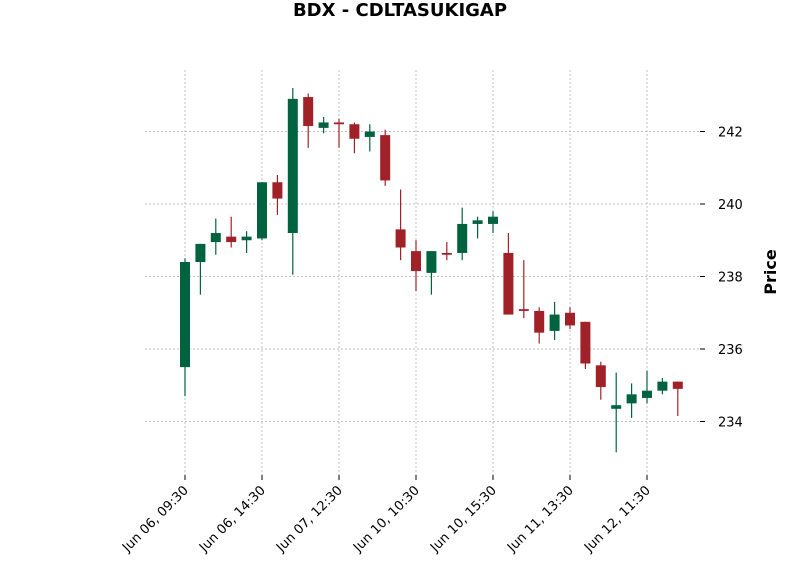  I want to click on y-tick-label: 234, so click(730, 423).